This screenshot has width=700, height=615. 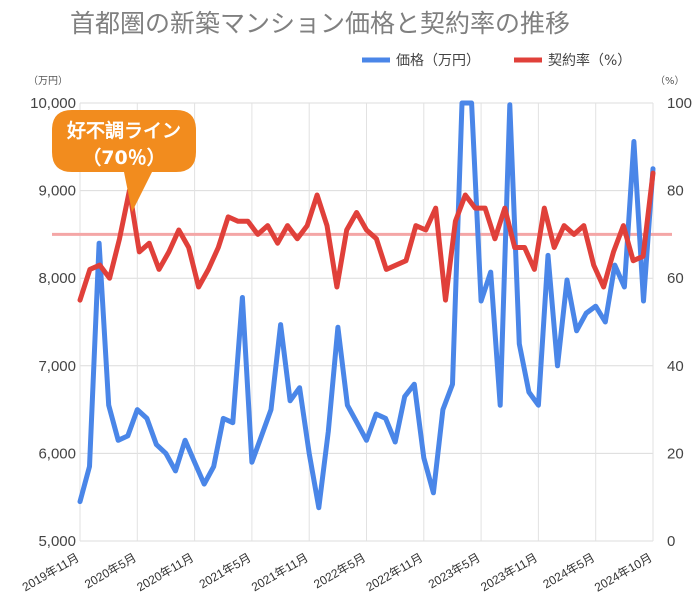 I want to click on x-tick-label: 2019年11月, so click(x=51, y=572).